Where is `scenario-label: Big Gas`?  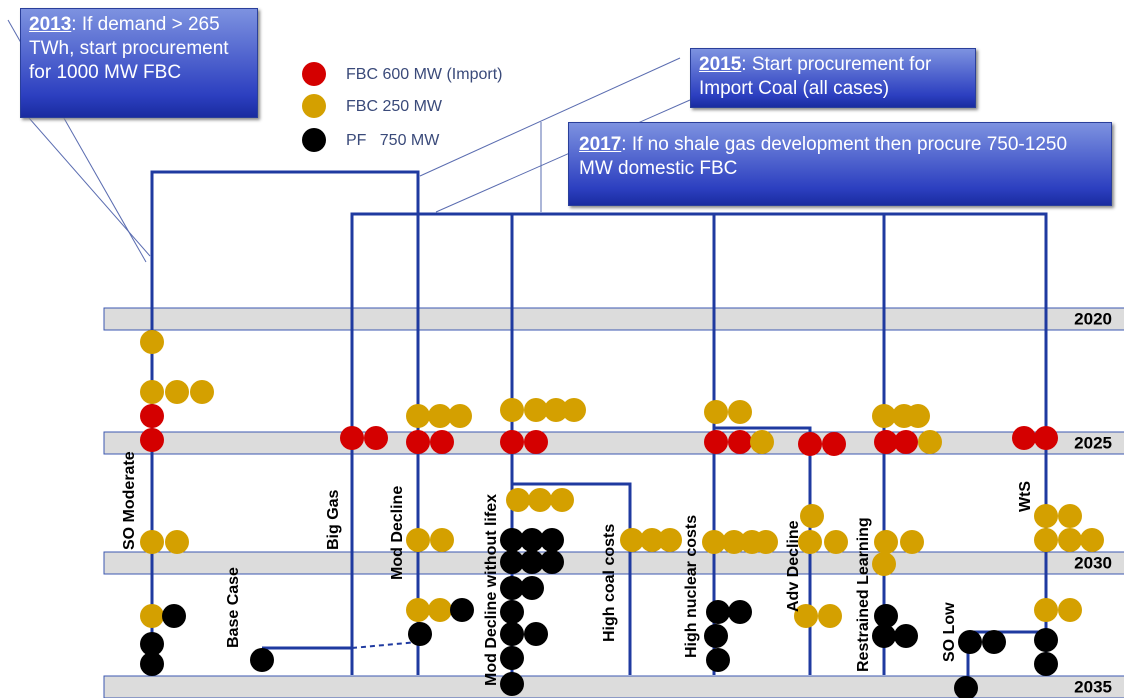 scenario-label: Big Gas is located at coordinates (333, 519).